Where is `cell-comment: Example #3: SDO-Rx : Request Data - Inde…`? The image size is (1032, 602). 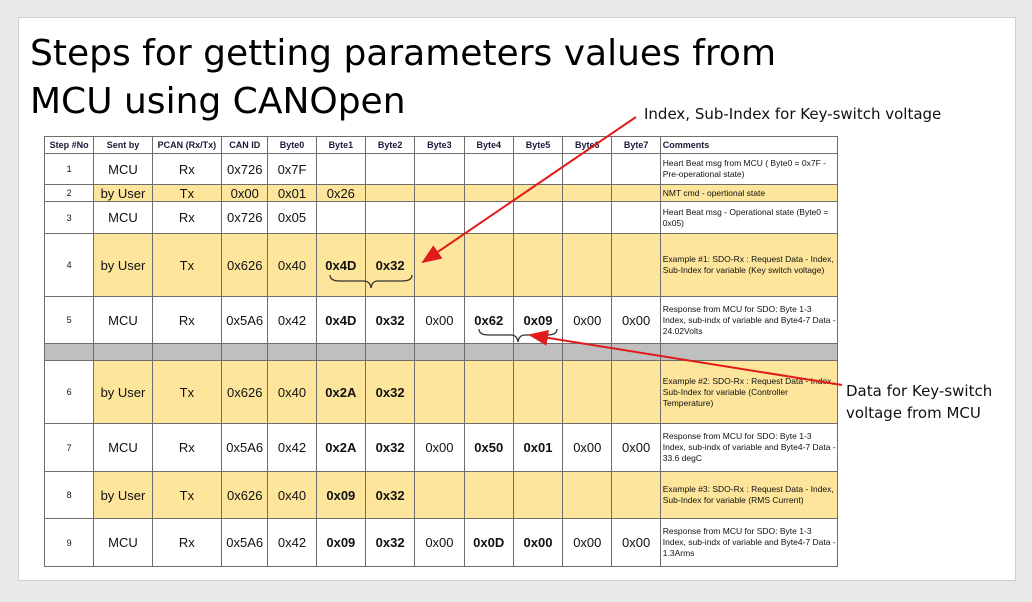 cell-comment: Example #3: SDO-Rx : Request Data - Inde… is located at coordinates (749, 495).